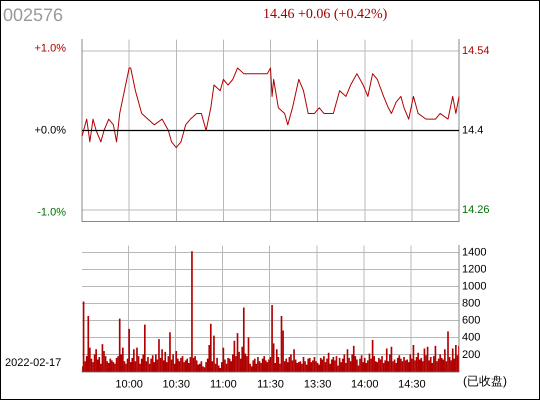 Image resolution: width=540 pixels, height=400 pixels. What do you see at coordinates (471, 338) in the screenshot?
I see `y-tick-label: 400` at bounding box center [471, 338].